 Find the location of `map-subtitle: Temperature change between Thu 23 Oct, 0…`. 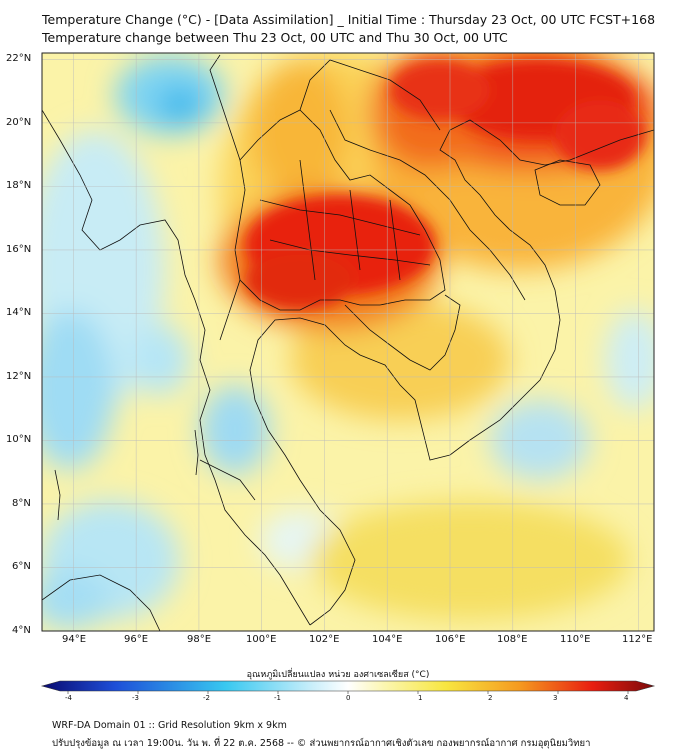

map-subtitle: Temperature change between Thu 23 Oct, 0… is located at coordinates (275, 37).